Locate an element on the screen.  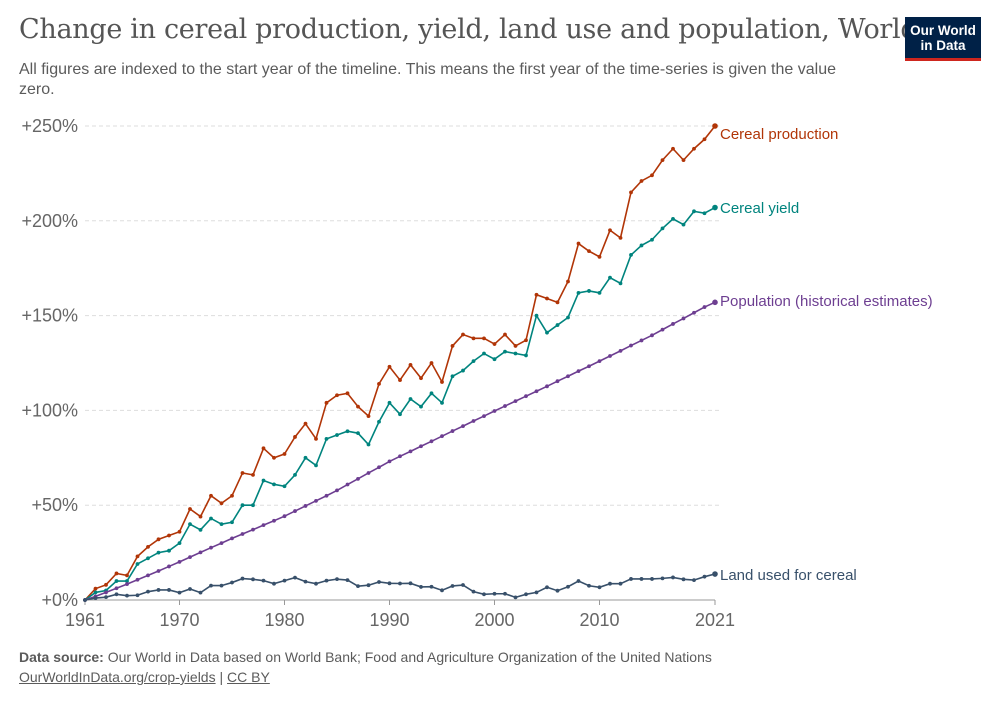
y-tick-label: +200% is located at coordinates (49, 221).